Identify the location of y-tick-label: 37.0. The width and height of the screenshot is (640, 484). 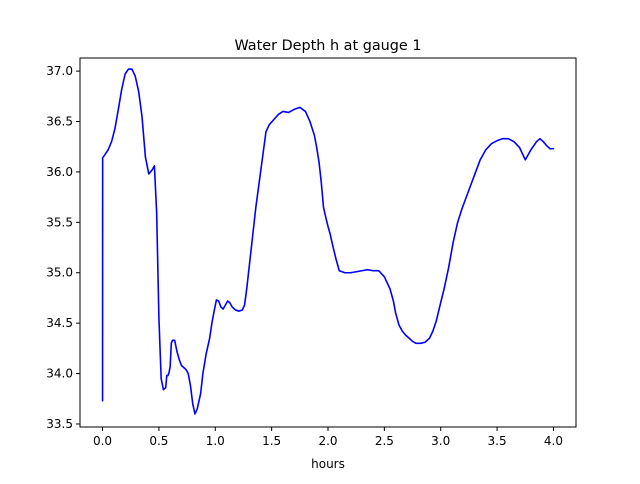
(59, 71).